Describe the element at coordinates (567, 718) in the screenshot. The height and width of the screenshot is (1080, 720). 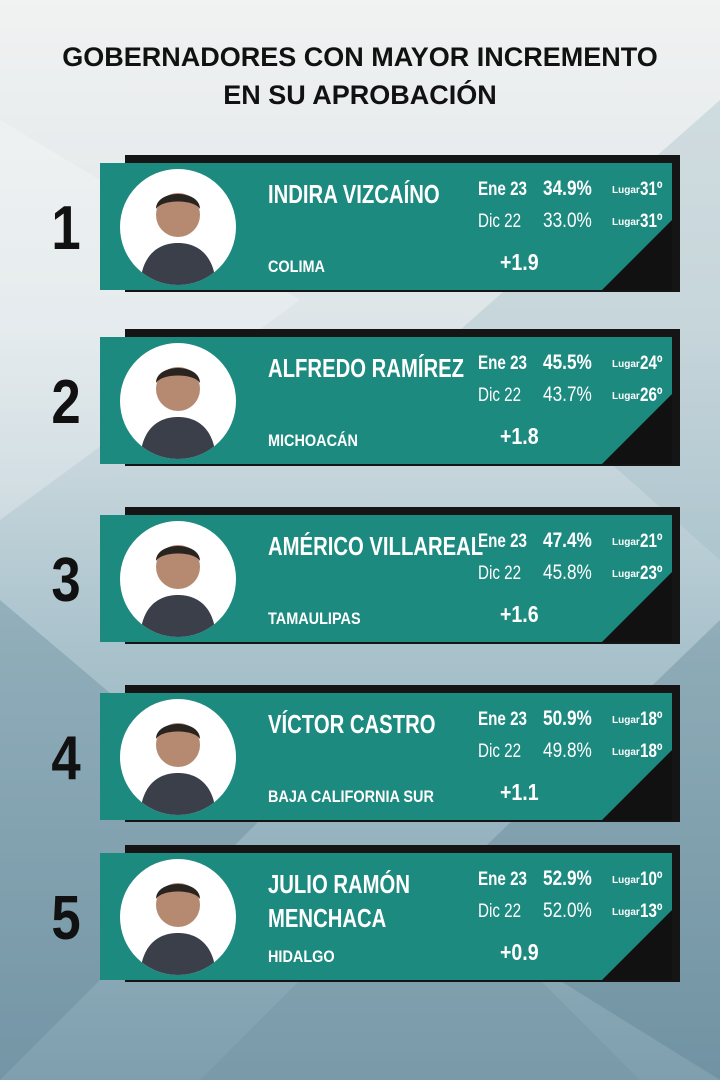
I see `approval: 50.9%` at that location.